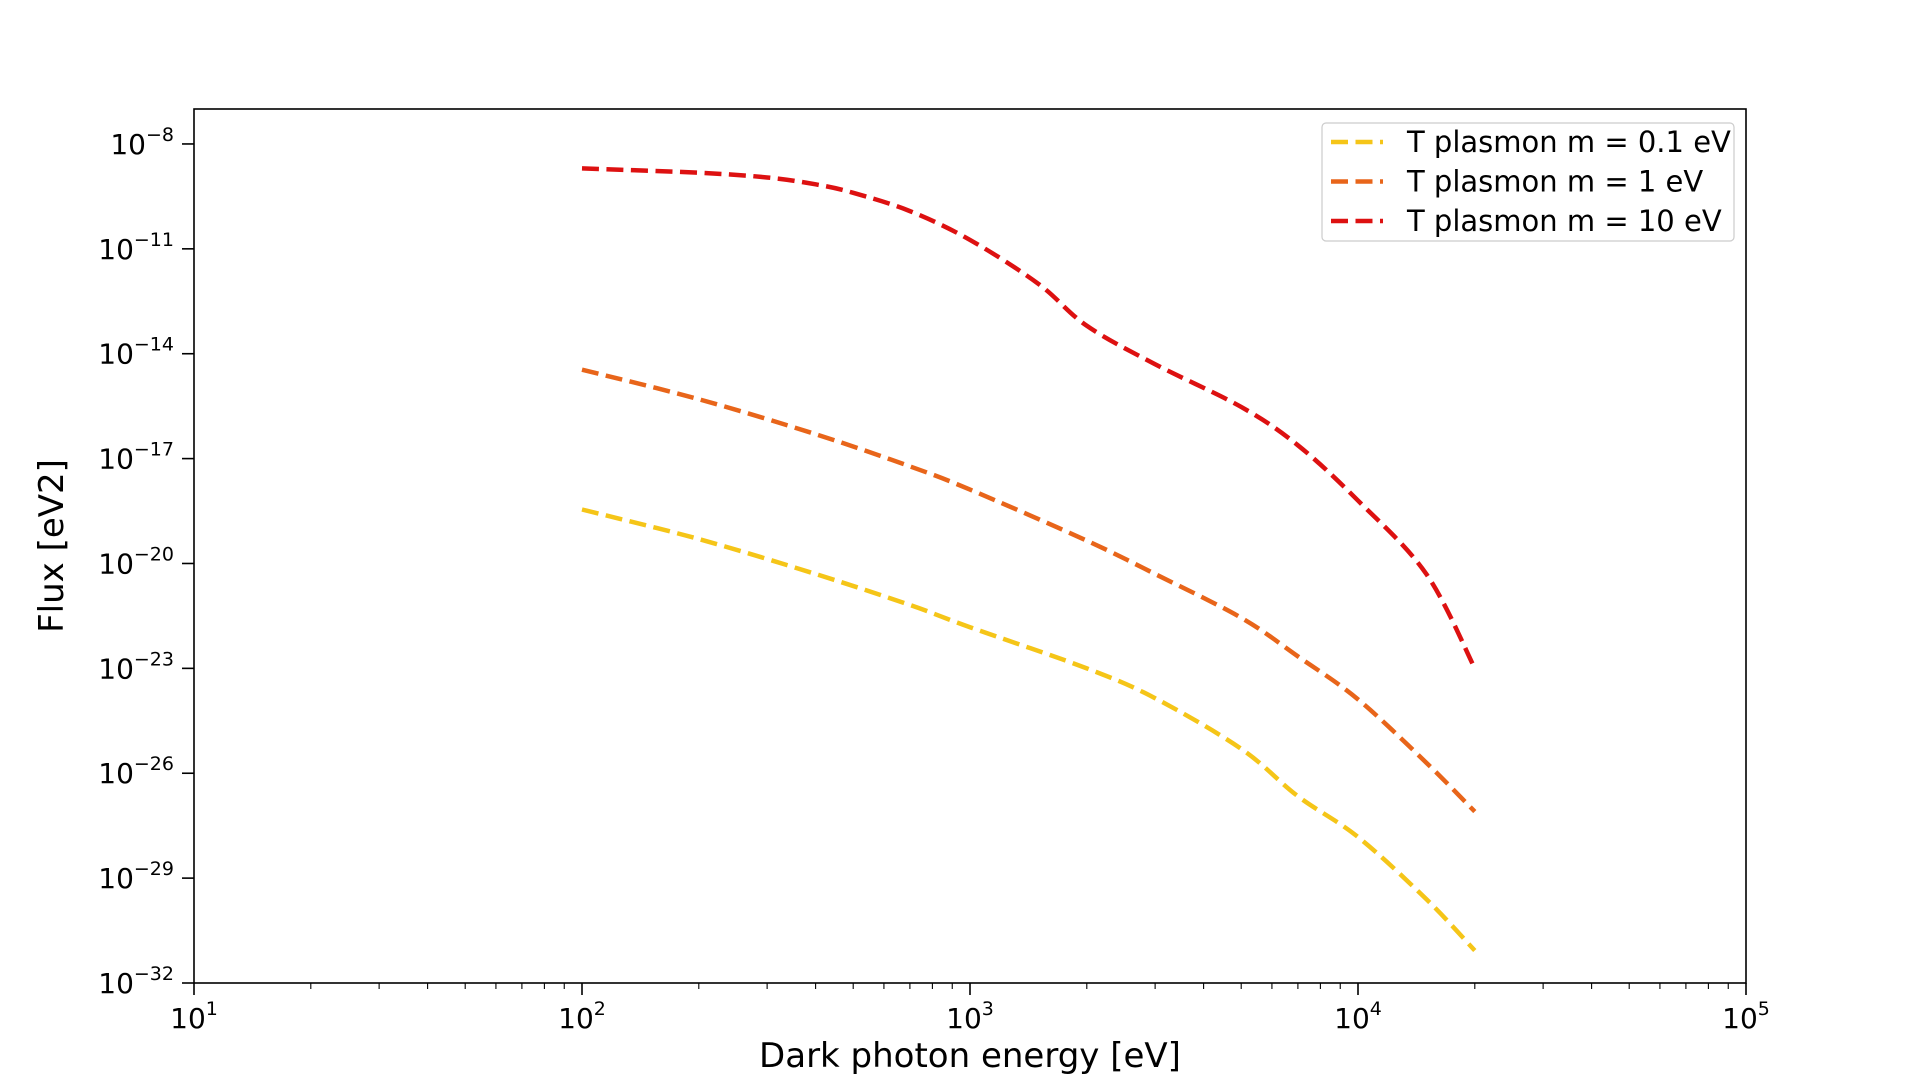  Describe the element at coordinates (1568, 142) in the screenshot. I see `legend-label: T plasmon m = 0.1 eV` at that location.